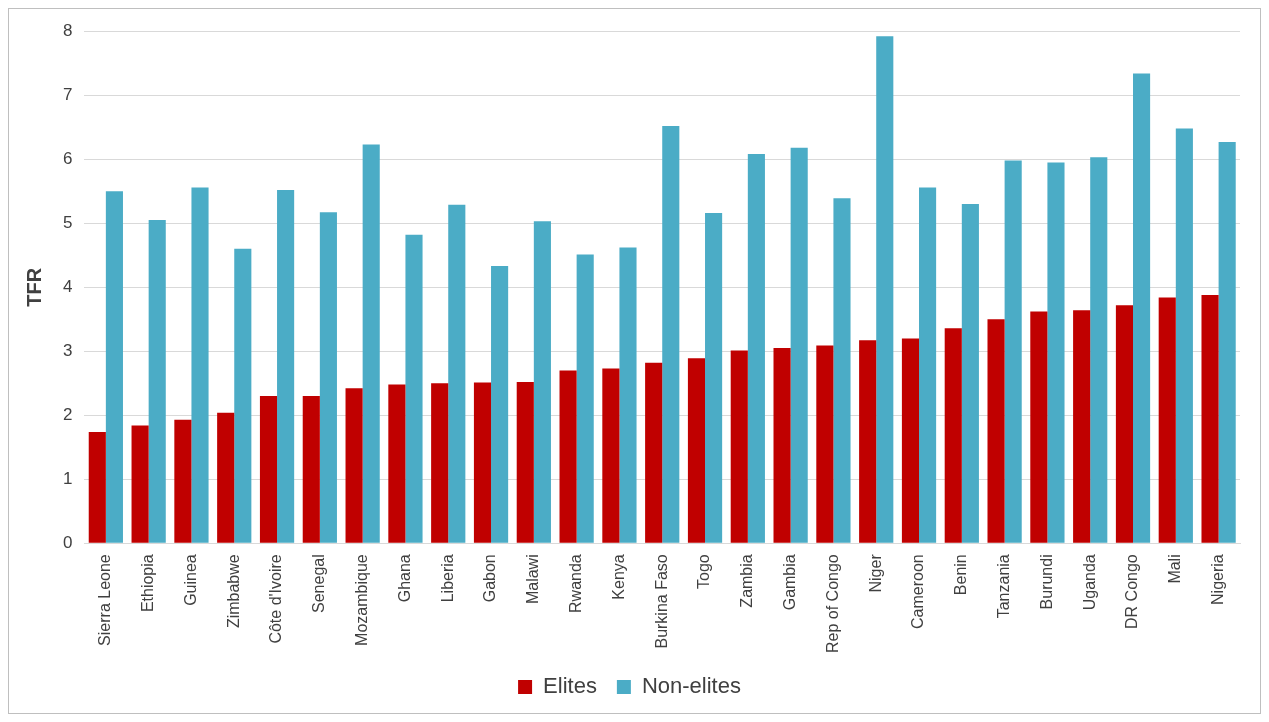 The image size is (1269, 722). I want to click on x-tick-label: Zambia, so click(747, 581).